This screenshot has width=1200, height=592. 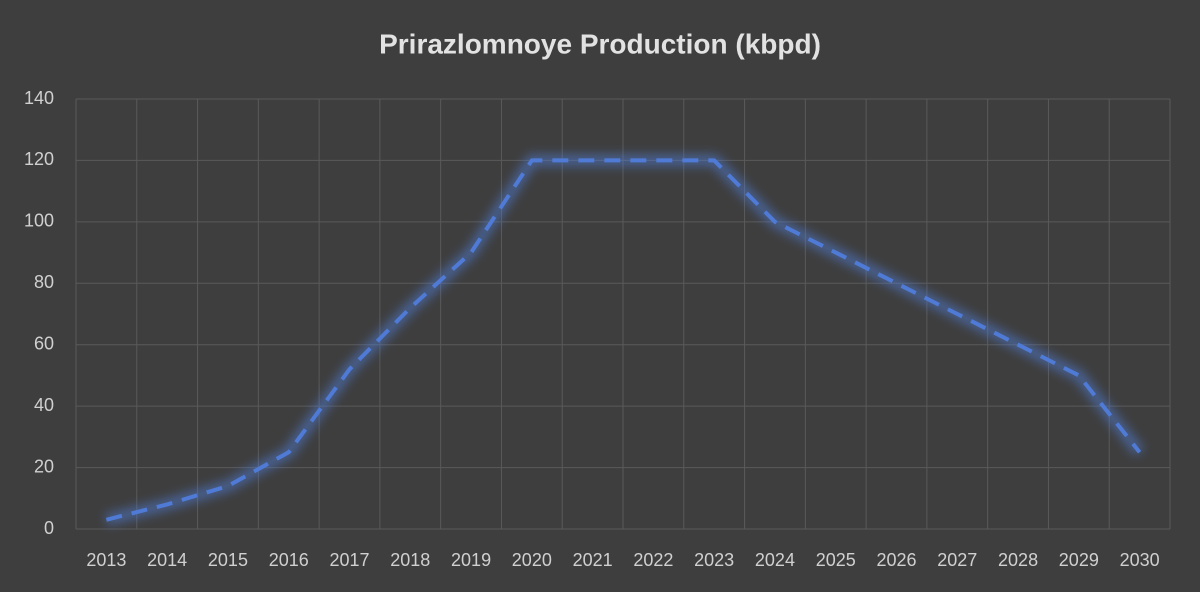 I want to click on chart-title: Prirazlomnoye Production (kbpd), so click(x=600, y=43).